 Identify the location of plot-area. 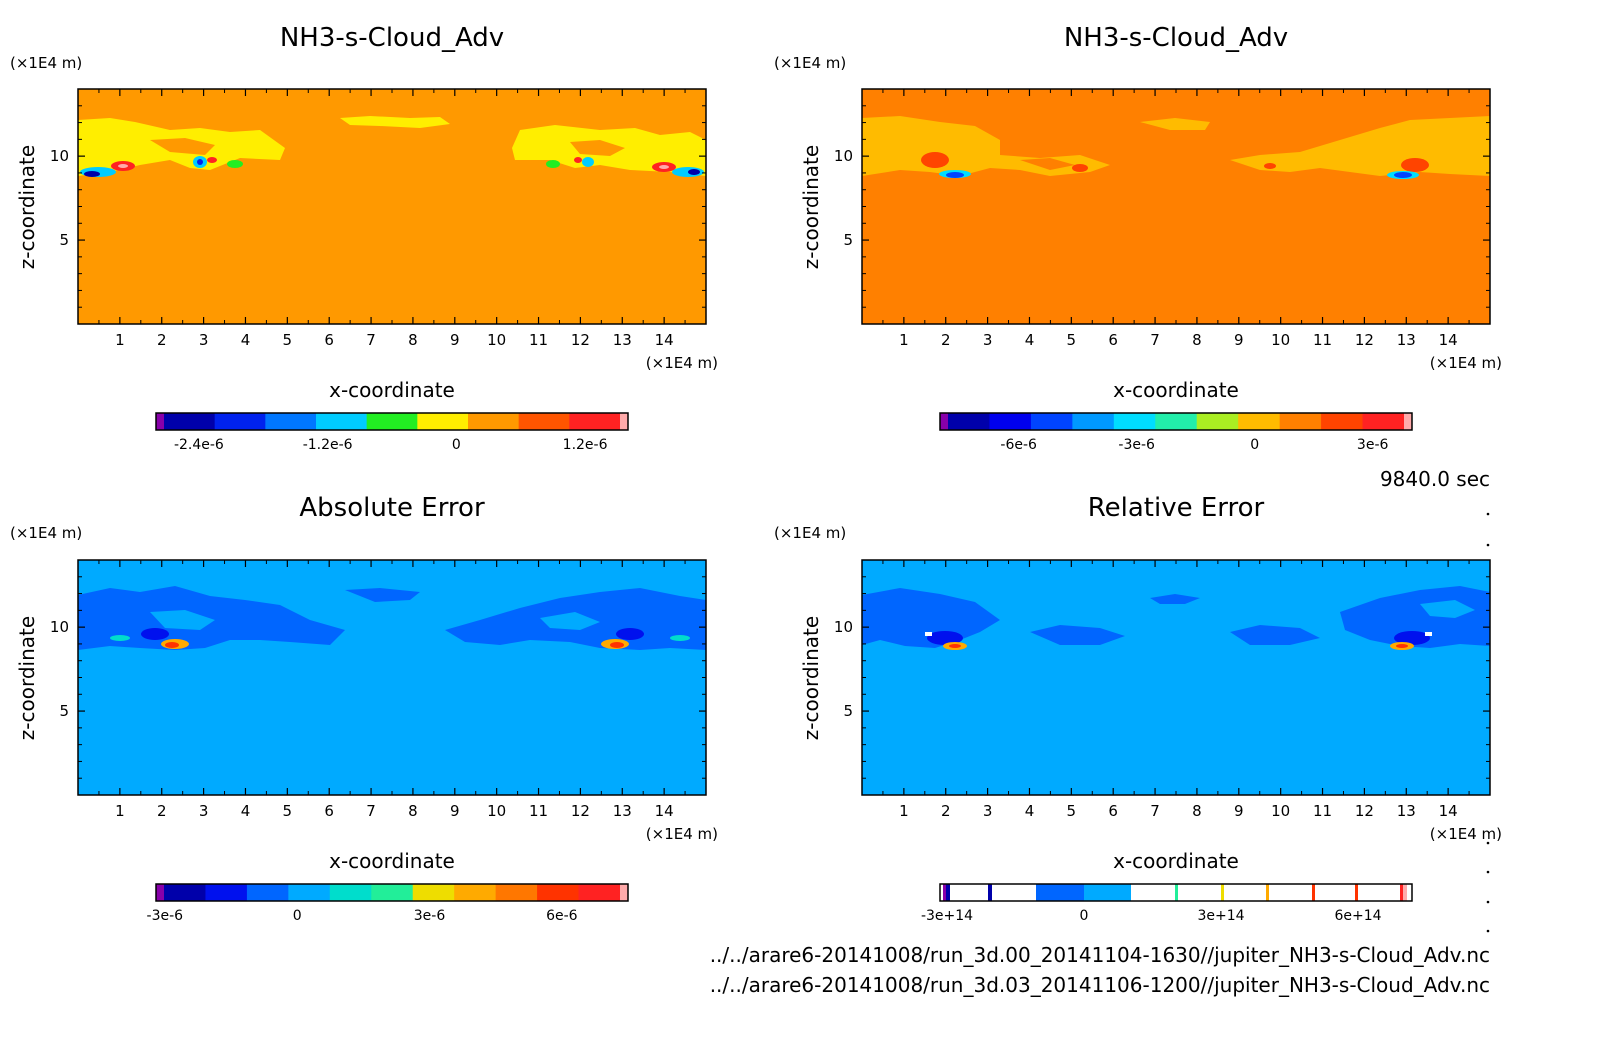
(1176, 206).